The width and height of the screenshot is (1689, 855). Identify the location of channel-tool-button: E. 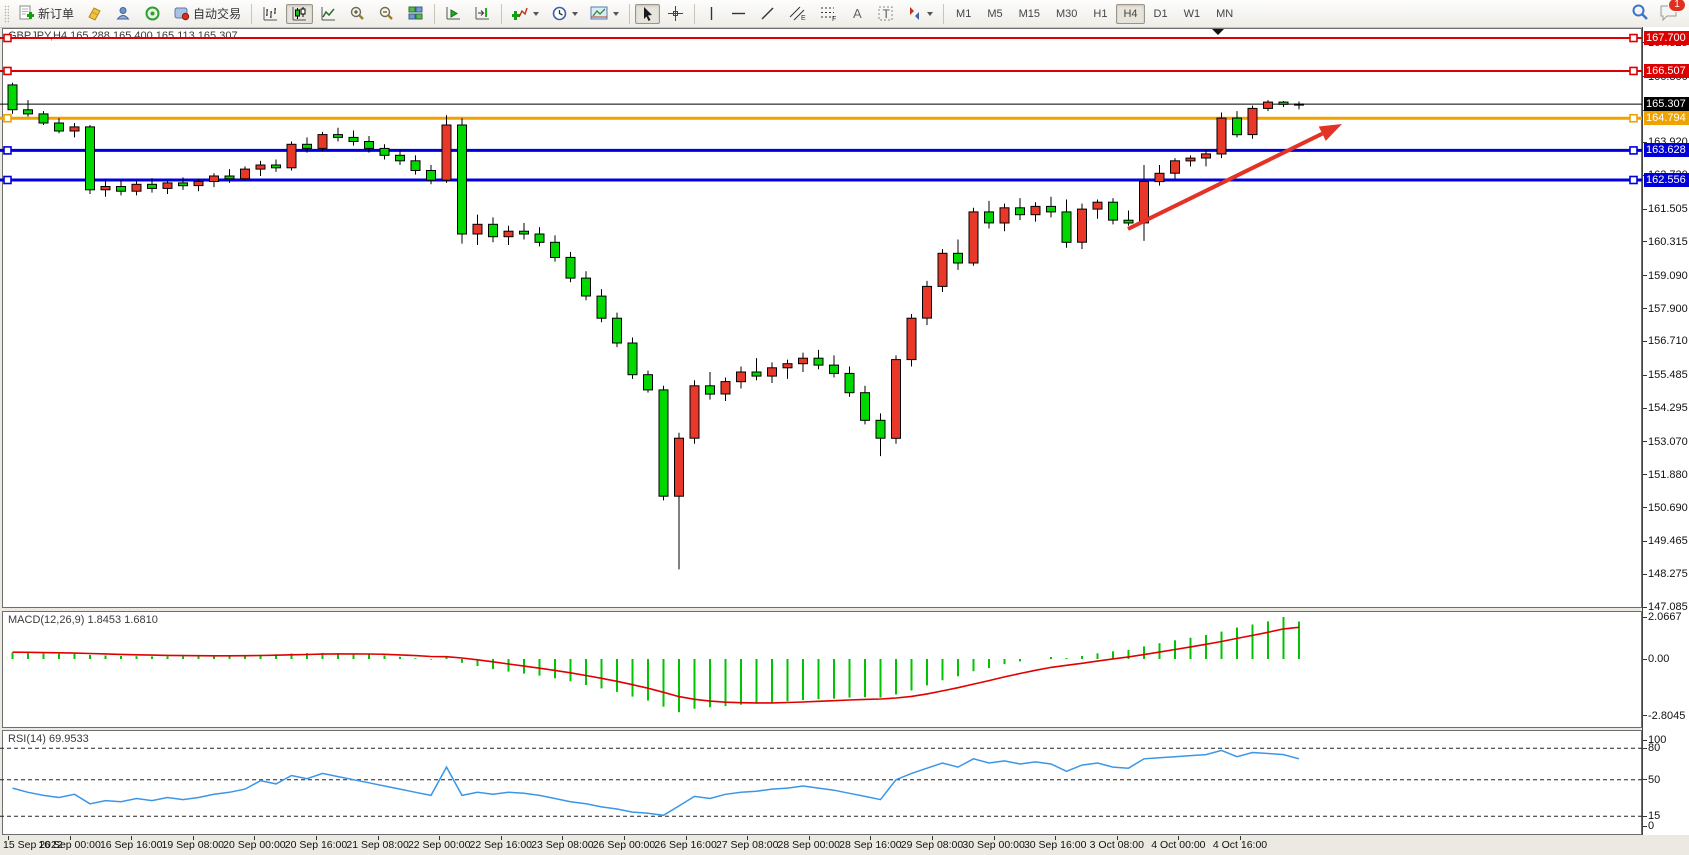
(797, 14).